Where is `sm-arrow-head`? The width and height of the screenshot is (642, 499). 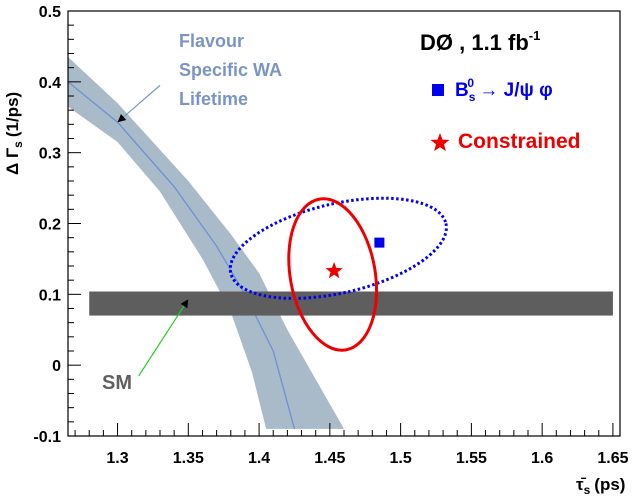
sm-arrow-head is located at coordinates (184, 304).